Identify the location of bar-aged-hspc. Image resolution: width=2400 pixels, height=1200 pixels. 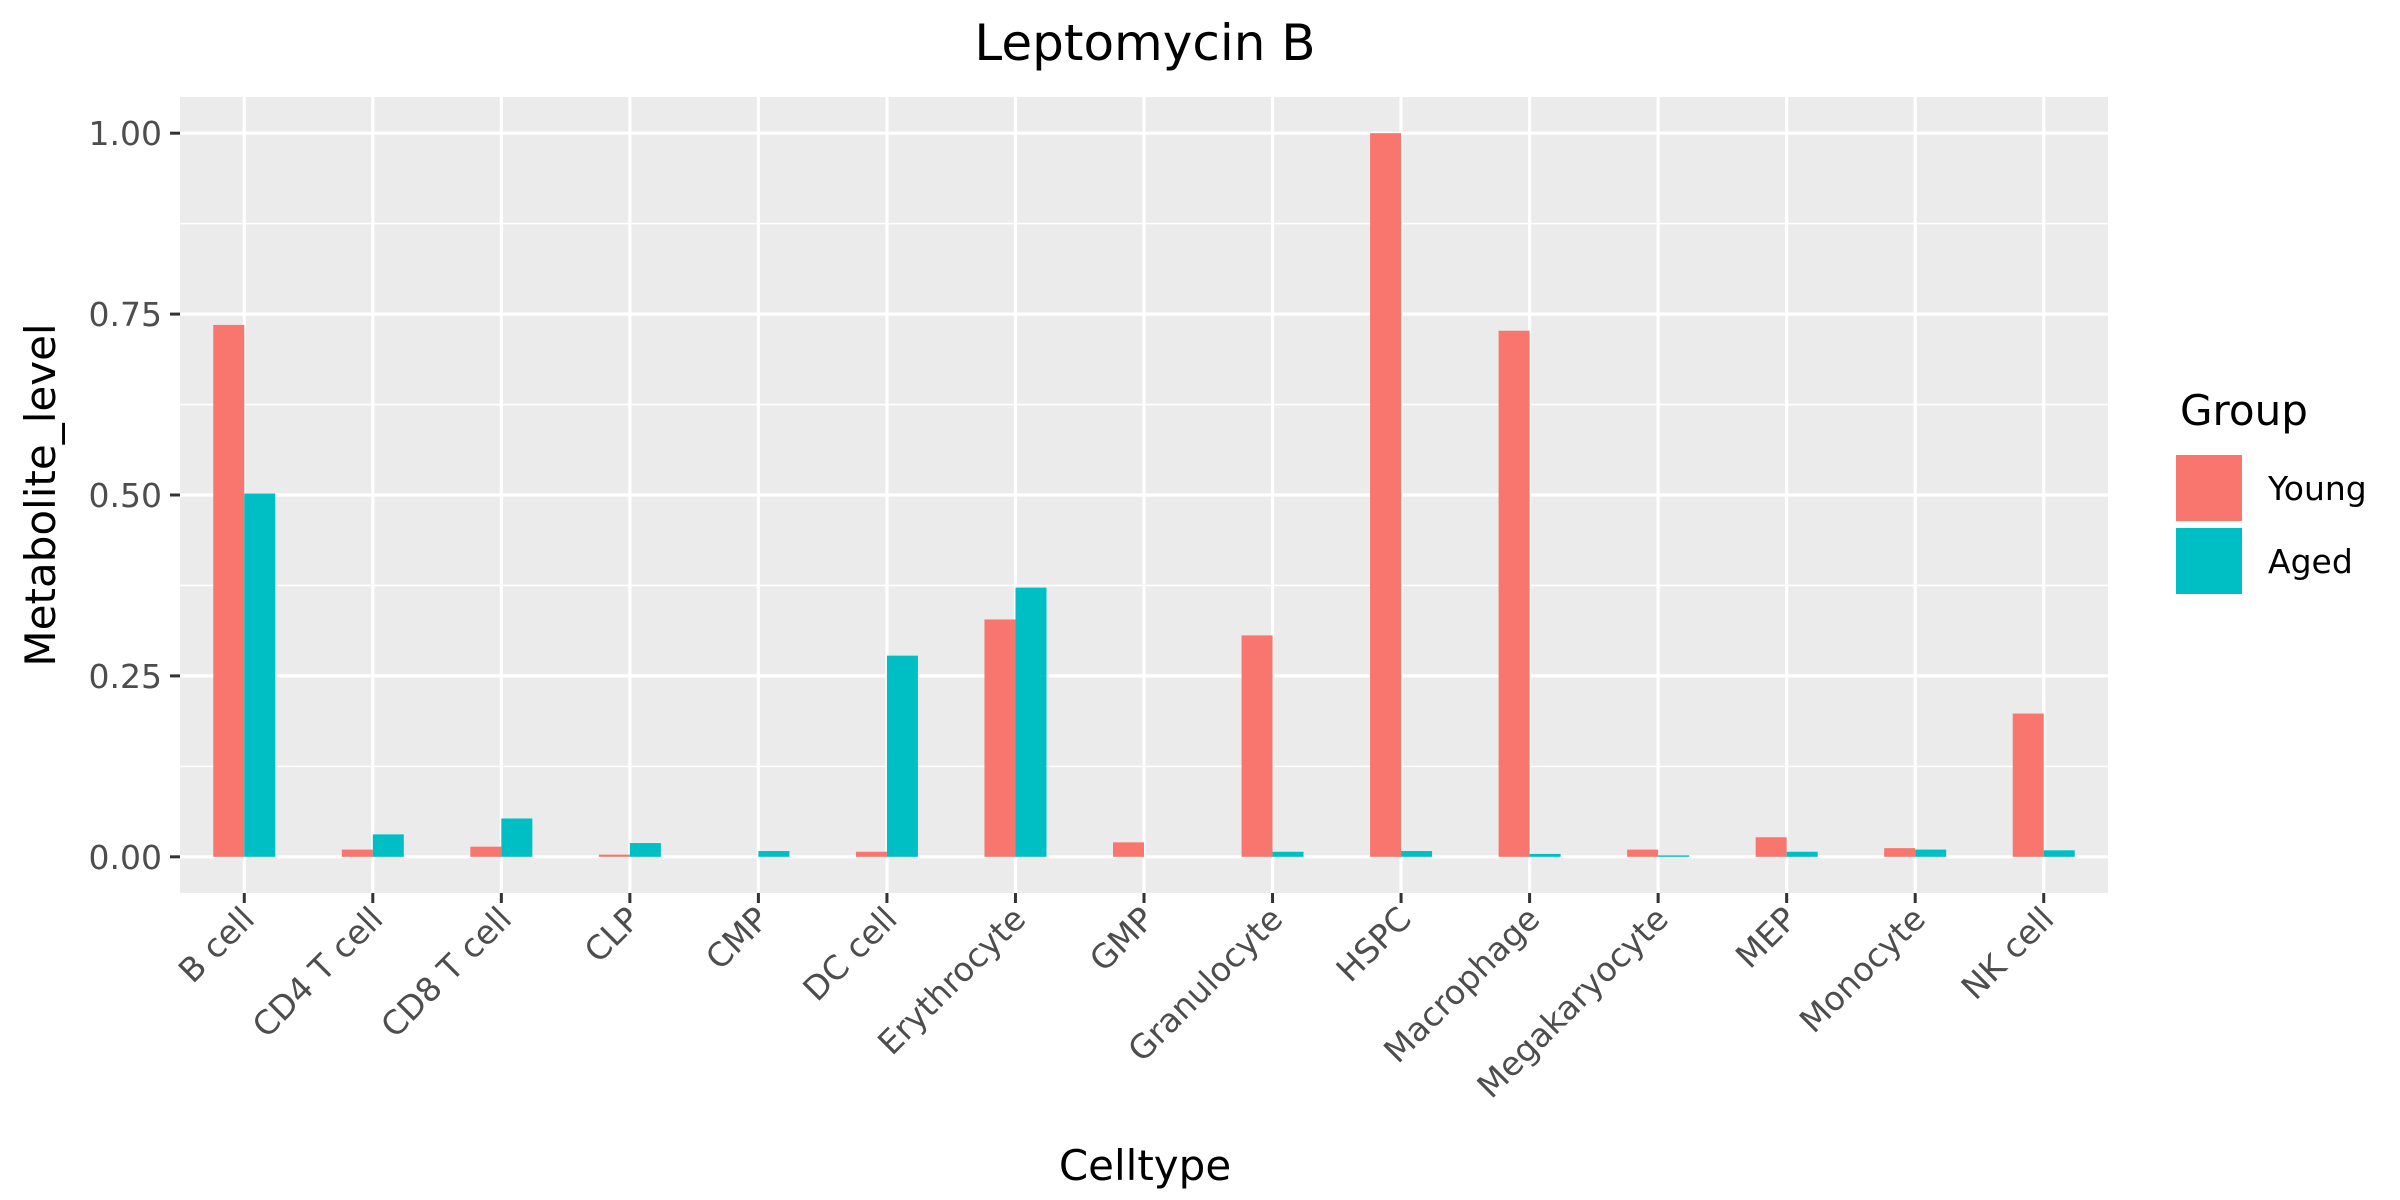
(1417, 854).